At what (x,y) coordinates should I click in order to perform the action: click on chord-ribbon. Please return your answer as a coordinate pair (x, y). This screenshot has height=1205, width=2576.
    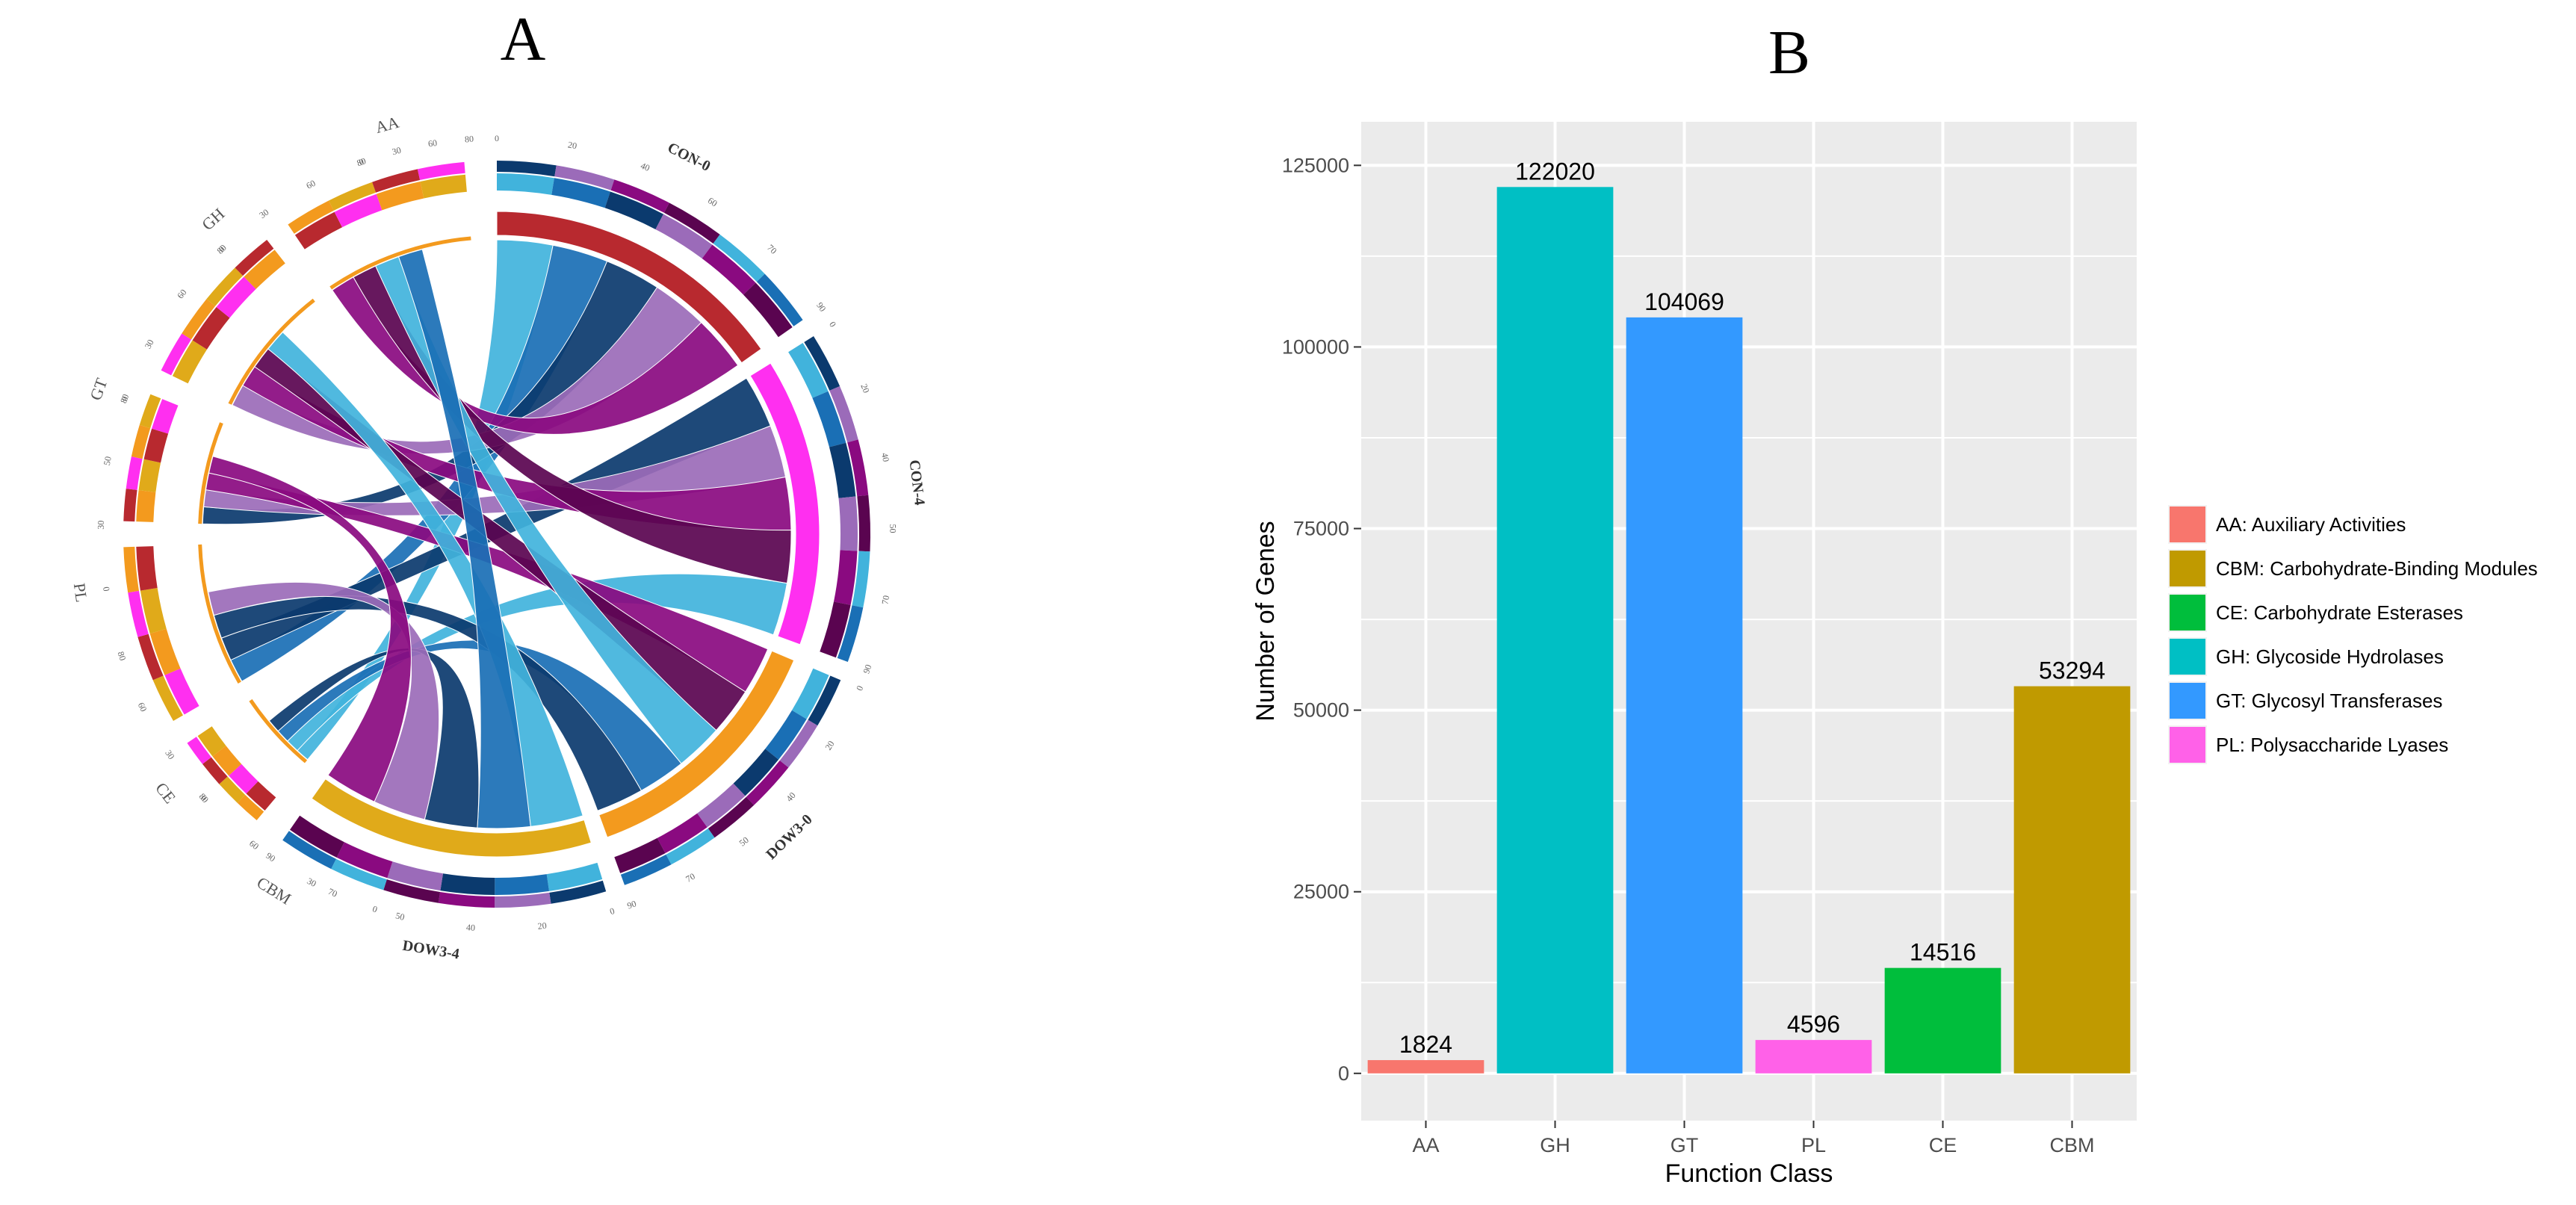
    Looking at the image, I should click on (310, 629).